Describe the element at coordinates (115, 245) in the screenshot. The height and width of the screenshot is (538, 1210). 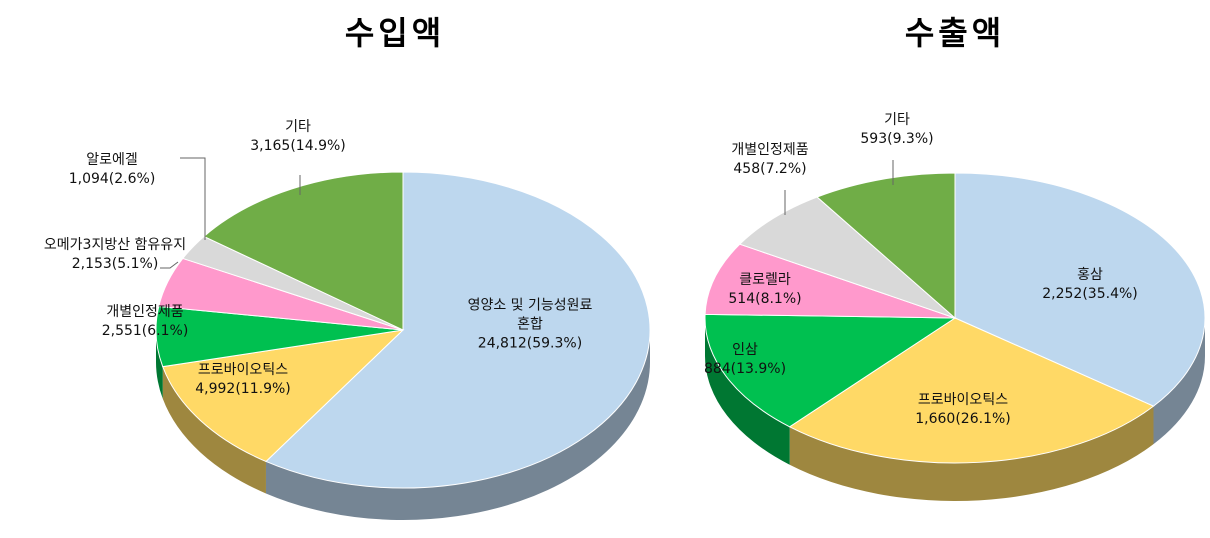
I see `category-label: 오메가3지방산 함유유지` at that location.